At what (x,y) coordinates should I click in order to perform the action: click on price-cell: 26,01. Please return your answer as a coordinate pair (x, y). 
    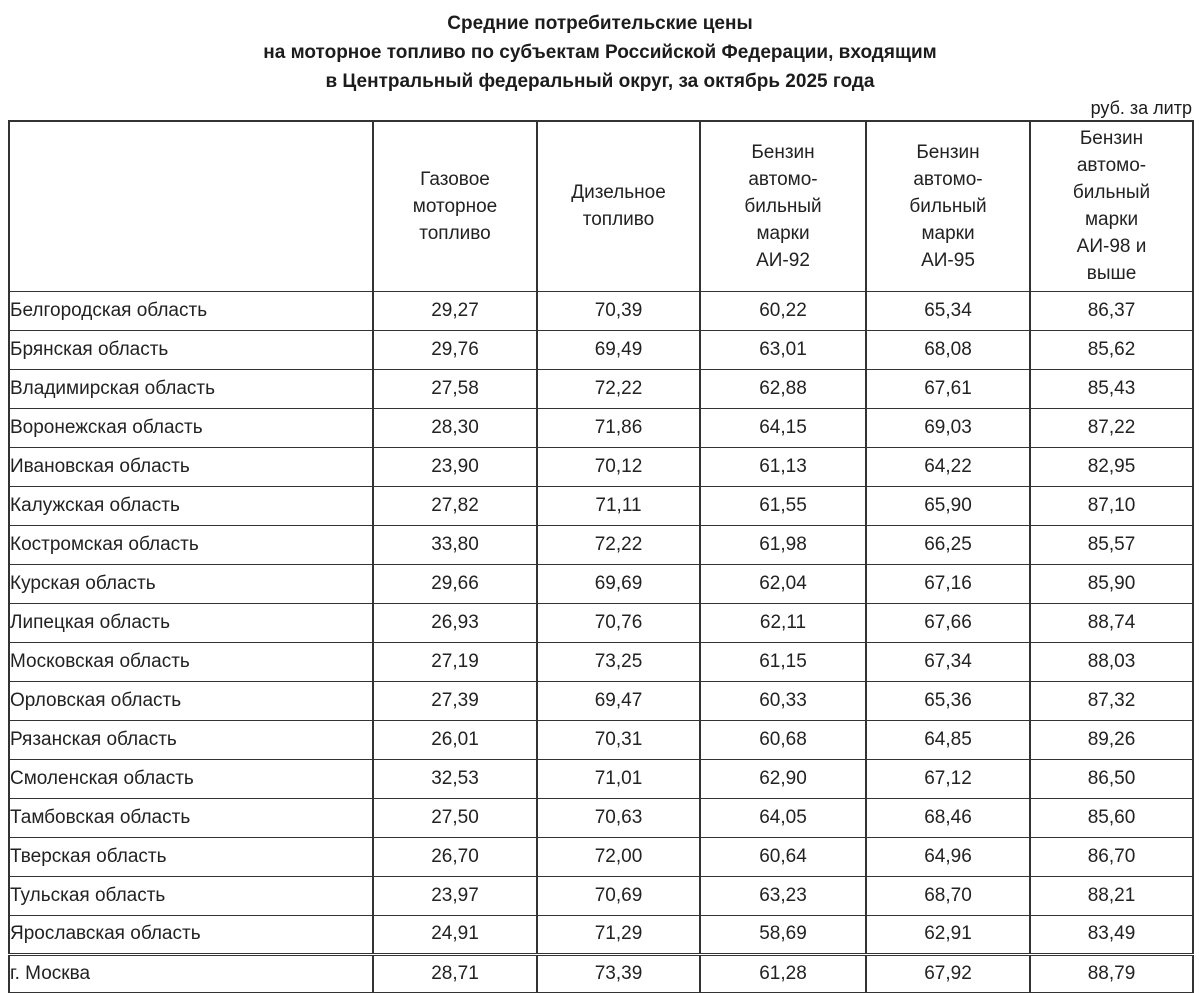
    Looking at the image, I should click on (455, 739).